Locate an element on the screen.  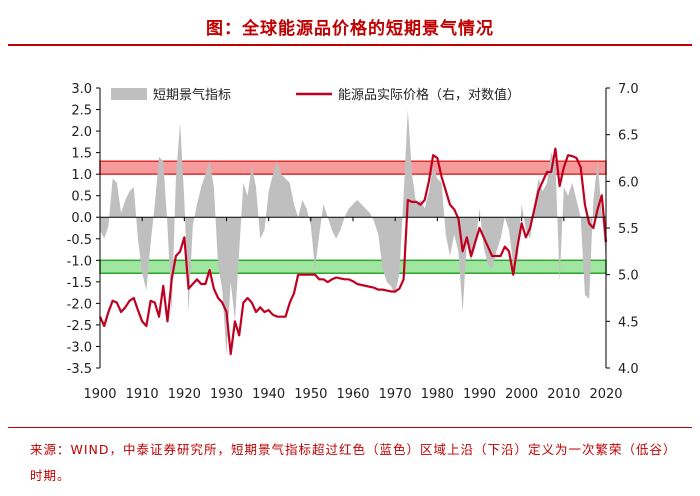
chart-legend: 短期景气指标 能源品实际价格（右，对数值） is located at coordinates (315, 95).